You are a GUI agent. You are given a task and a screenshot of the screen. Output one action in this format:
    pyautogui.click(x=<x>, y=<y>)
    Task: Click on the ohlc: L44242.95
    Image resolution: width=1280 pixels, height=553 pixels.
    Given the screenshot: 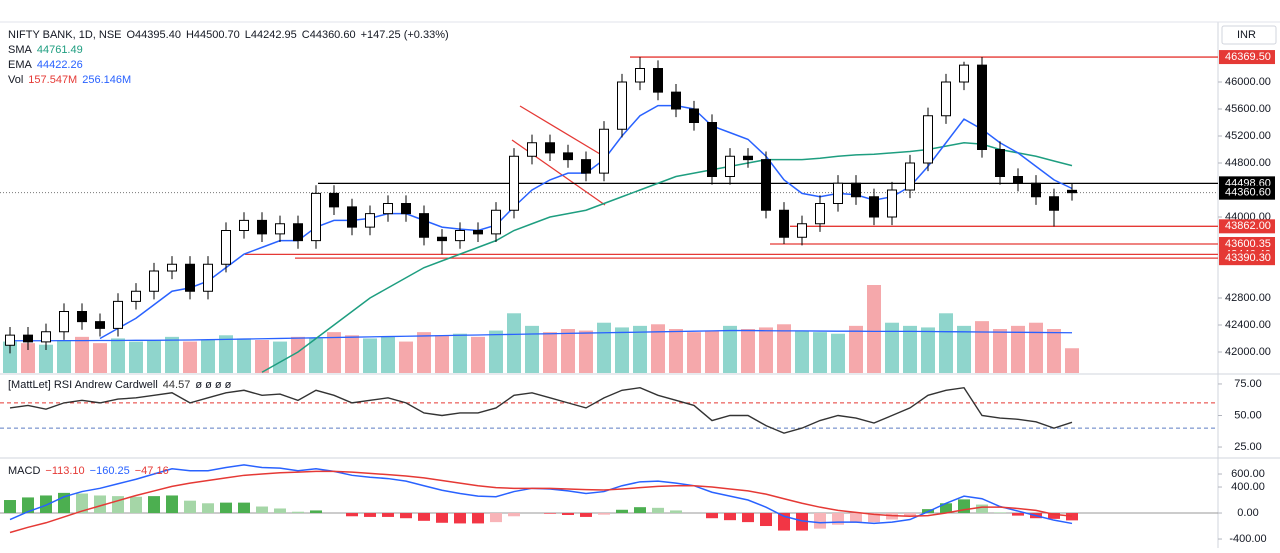 What is the action you would take?
    pyautogui.click(x=270, y=35)
    